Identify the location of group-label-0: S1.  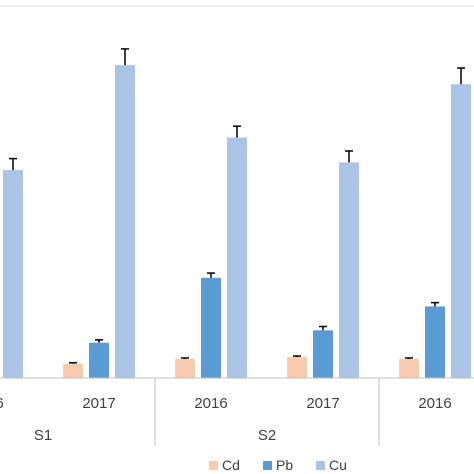
(43, 435).